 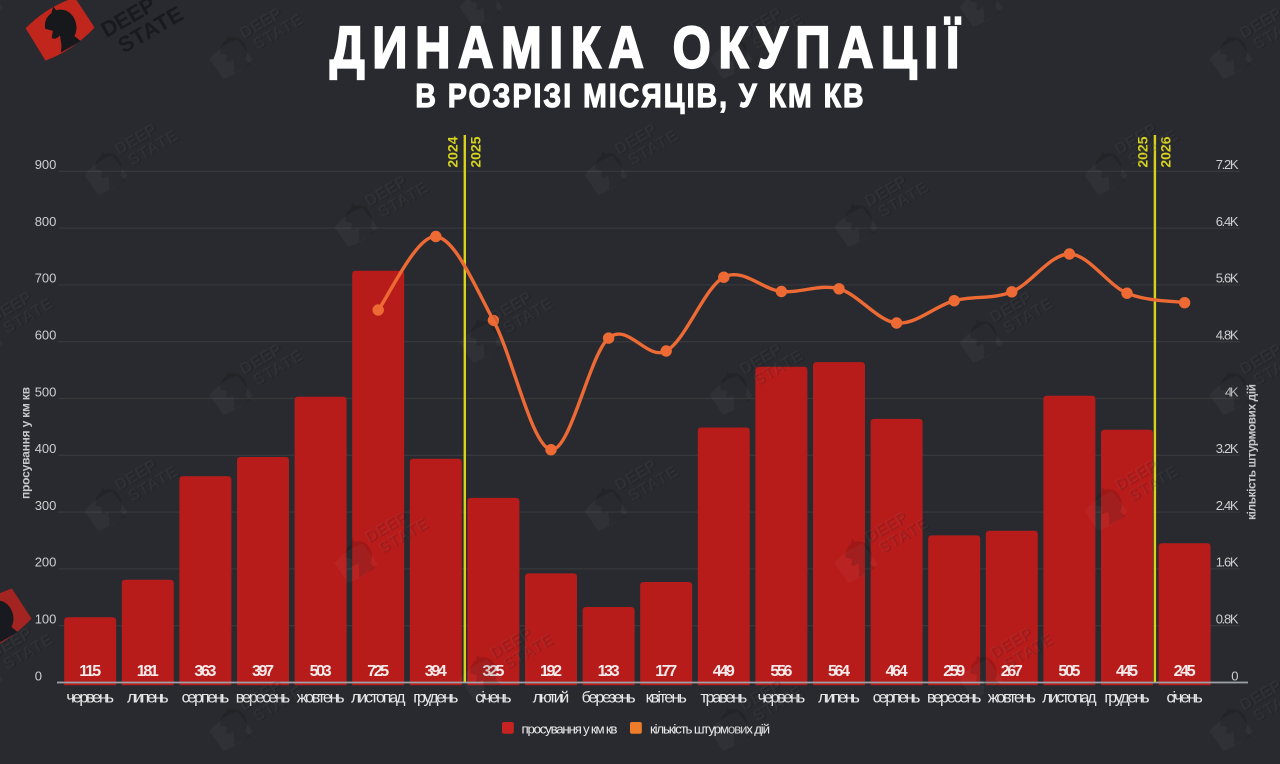 I want to click on svg-text: 800, so click(x=46, y=221).